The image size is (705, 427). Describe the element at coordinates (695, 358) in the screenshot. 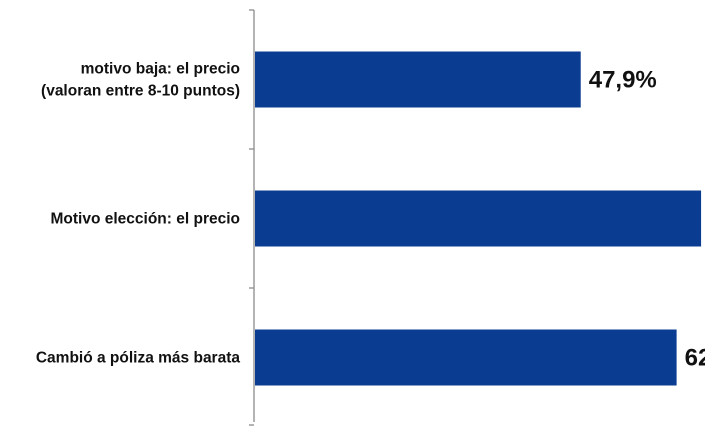

I see `value-label: 62%` at that location.